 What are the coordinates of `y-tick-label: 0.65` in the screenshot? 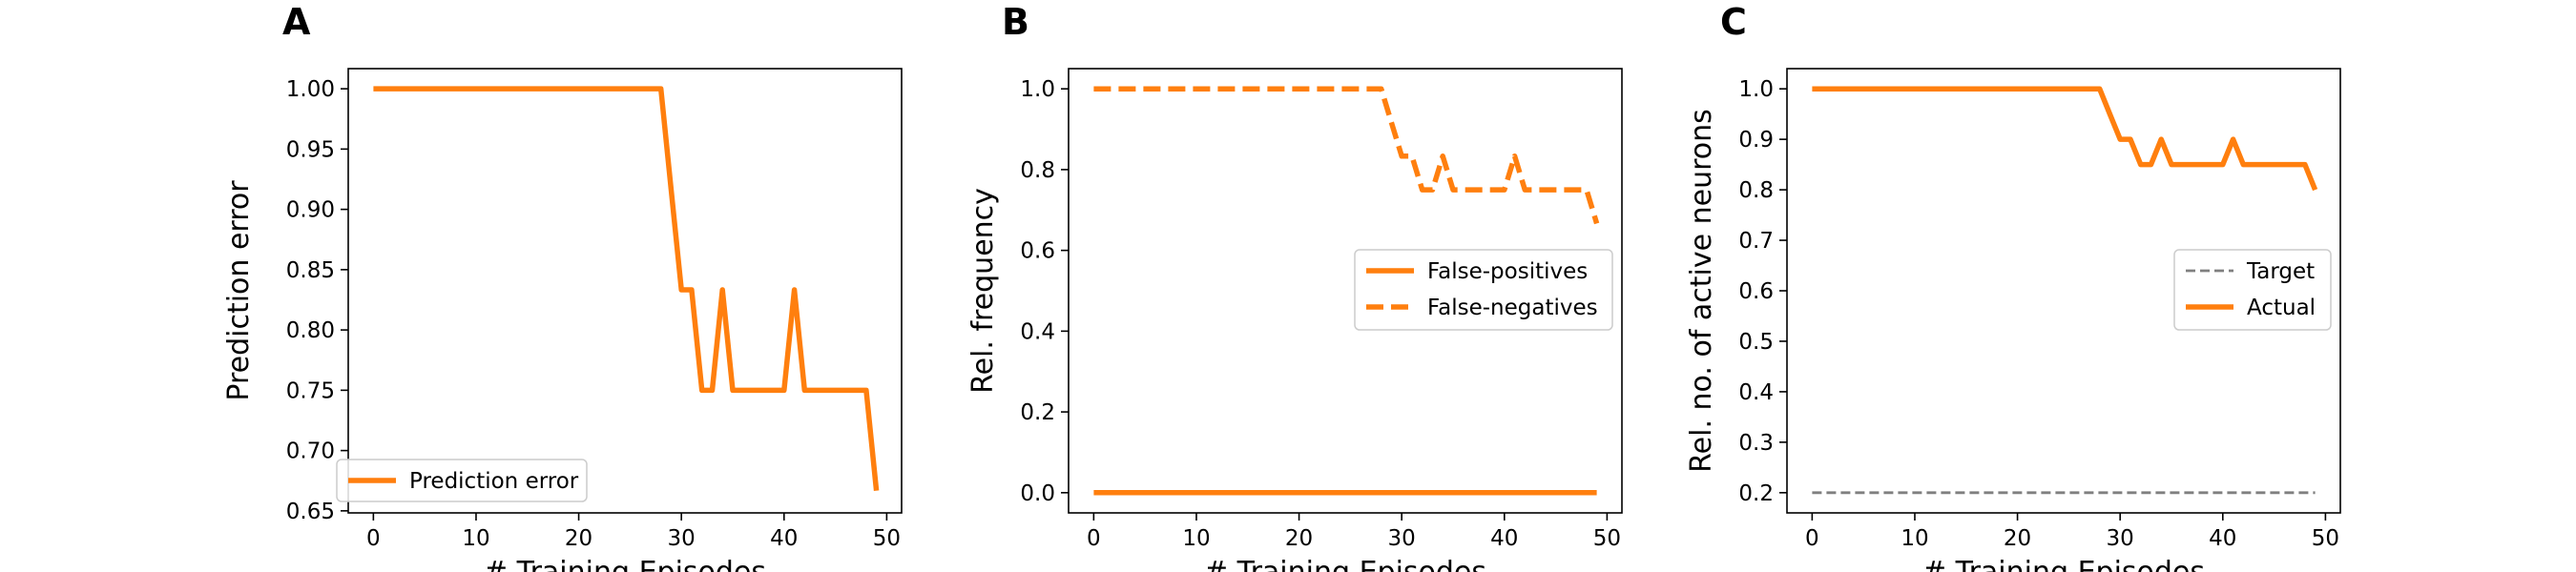 It's located at (310, 512).